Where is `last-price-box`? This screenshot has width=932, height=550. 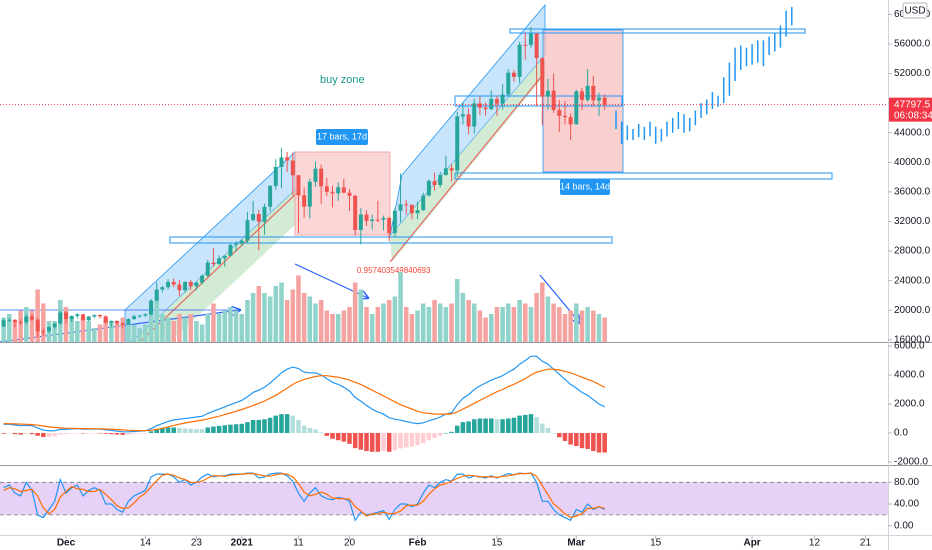 last-price-box is located at coordinates (910, 109).